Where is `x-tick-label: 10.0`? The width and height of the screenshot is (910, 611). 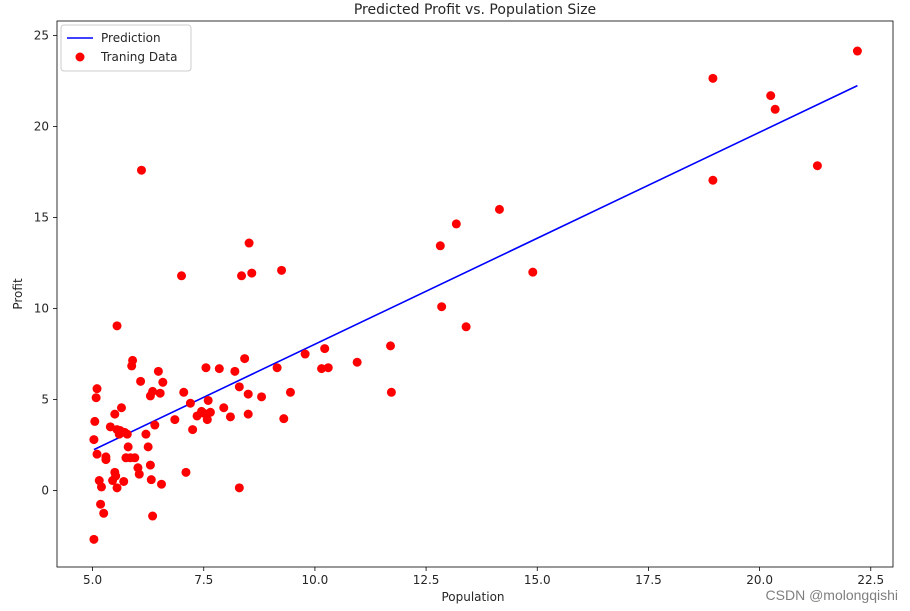 x-tick-label: 10.0 is located at coordinates (315, 580).